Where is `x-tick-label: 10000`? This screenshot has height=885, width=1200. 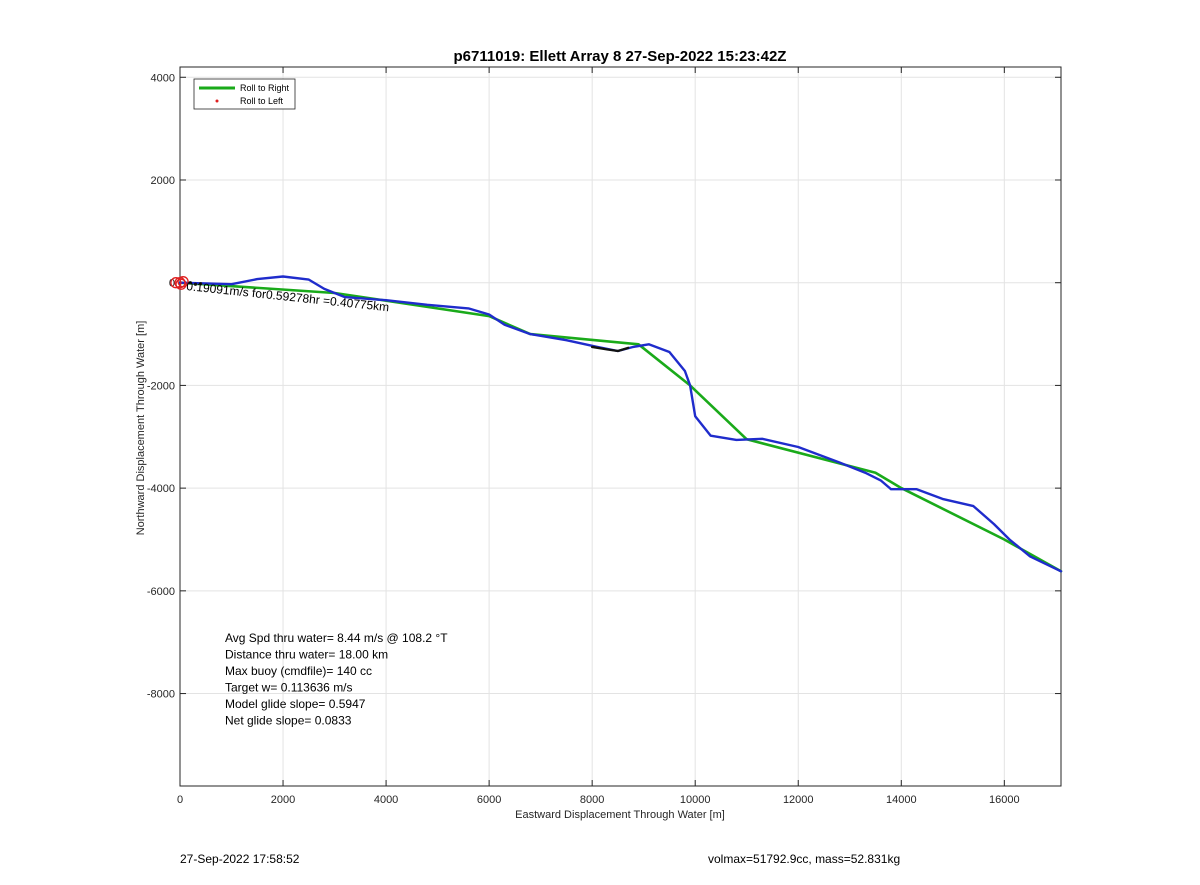 x-tick-label: 10000 is located at coordinates (695, 800).